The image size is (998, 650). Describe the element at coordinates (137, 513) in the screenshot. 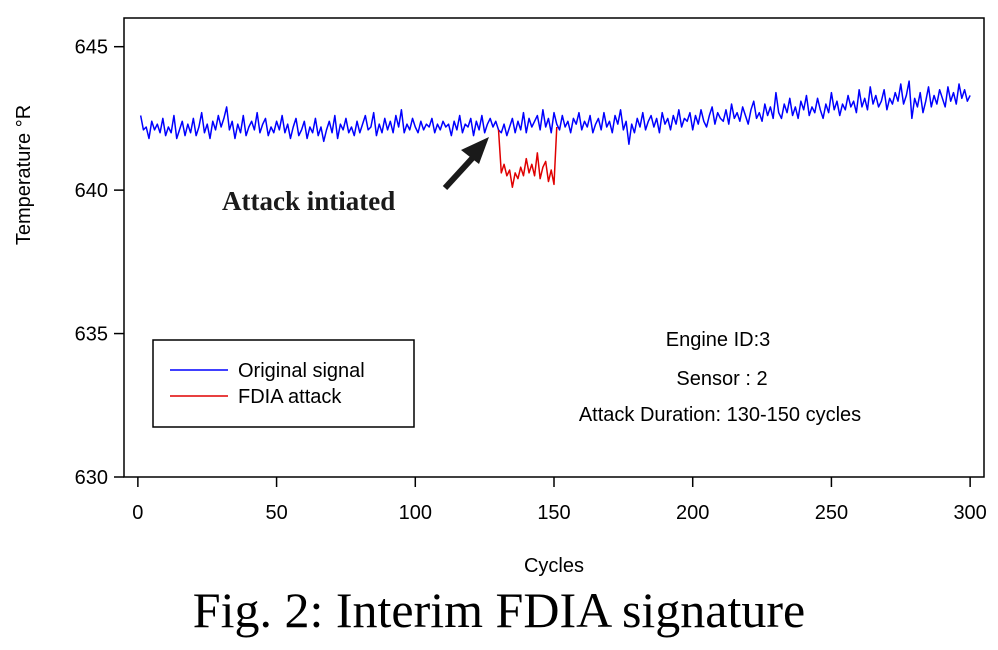

I see `x-tick-label-0: 0` at that location.